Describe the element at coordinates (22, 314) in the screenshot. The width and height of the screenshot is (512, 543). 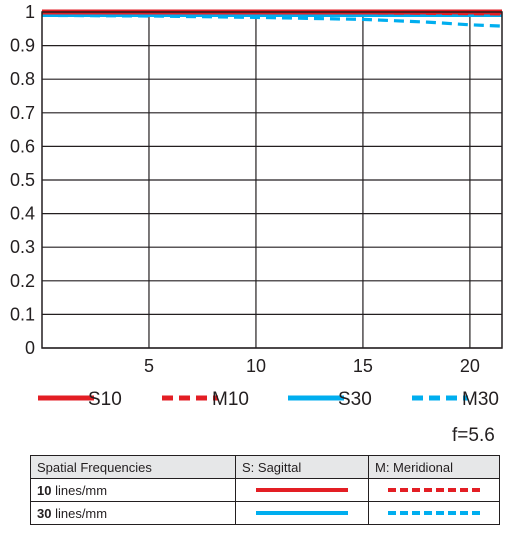
I see `y-tick-label: 0.1` at that location.